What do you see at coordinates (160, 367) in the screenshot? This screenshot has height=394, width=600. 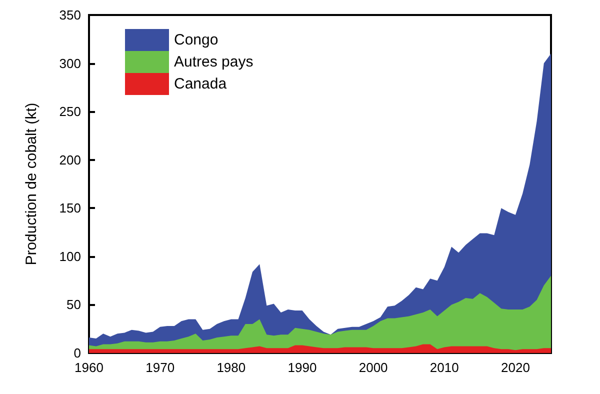 I see `x-tick-label: 1970` at bounding box center [160, 367].